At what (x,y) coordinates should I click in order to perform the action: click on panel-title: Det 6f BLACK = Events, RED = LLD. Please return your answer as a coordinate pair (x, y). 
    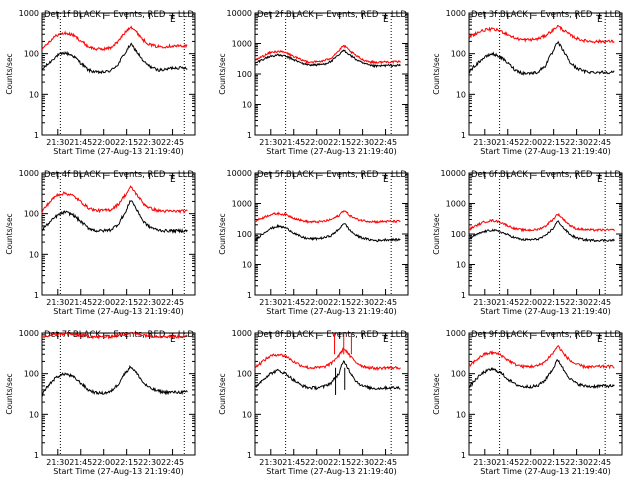
    Looking at the image, I should click on (546, 175).